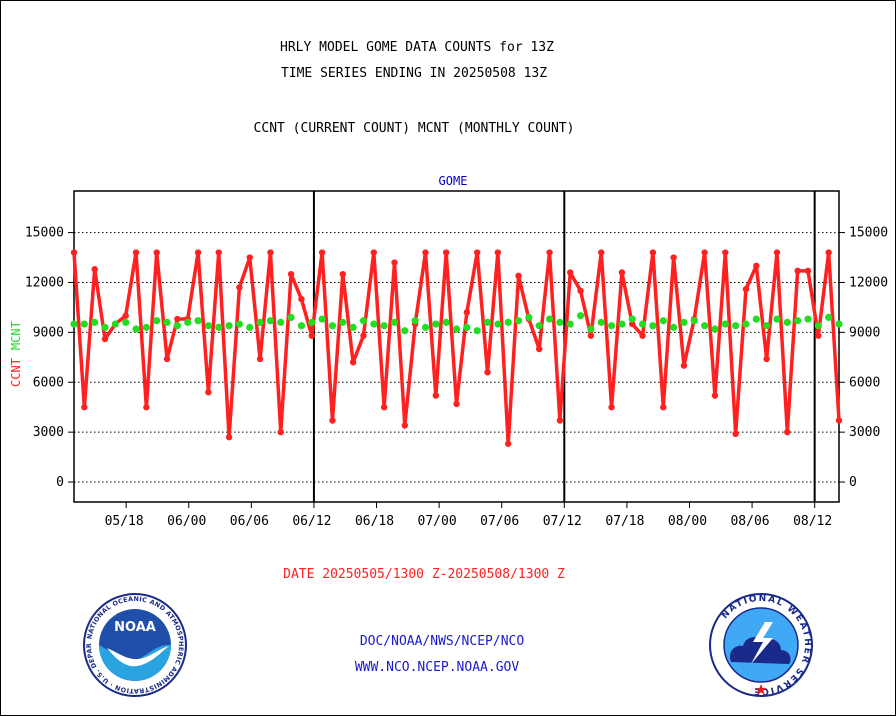 This screenshot has height=716, width=896. What do you see at coordinates (16, 335) in the screenshot?
I see `y-axis-label-mcnt: MCNT` at bounding box center [16, 335].